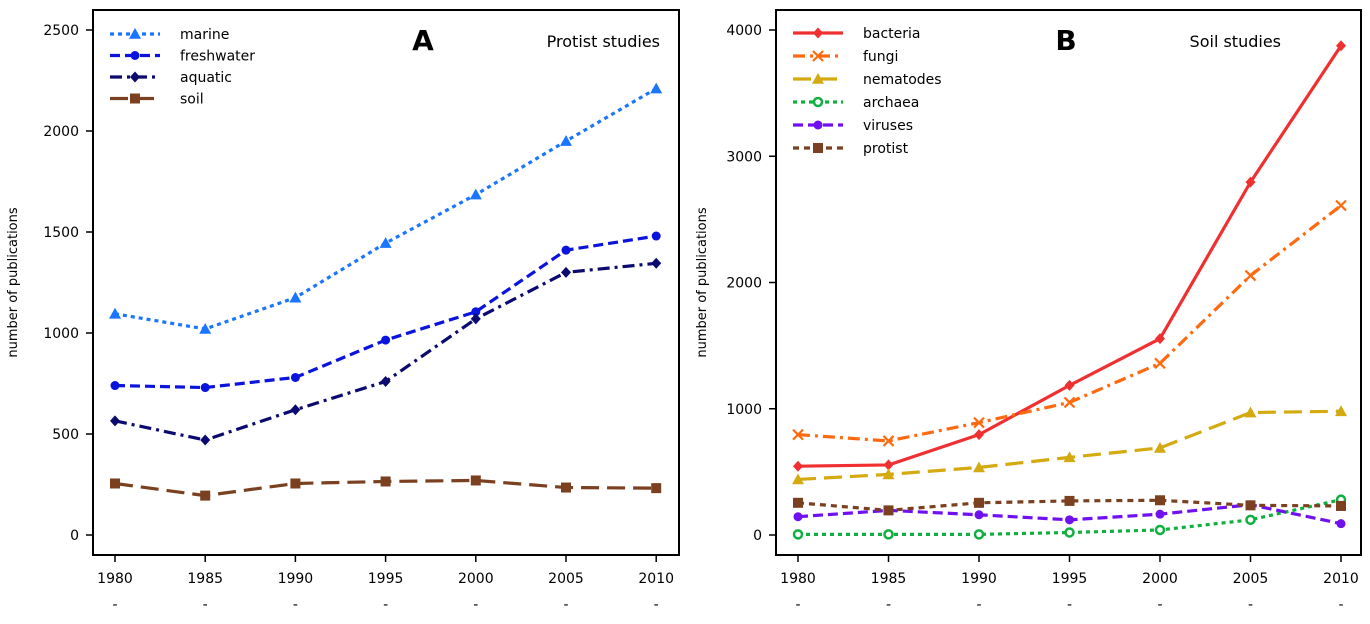  What do you see at coordinates (205, 597) in the screenshot?
I see `x-tick-label: 1985-1990` at bounding box center [205, 597].